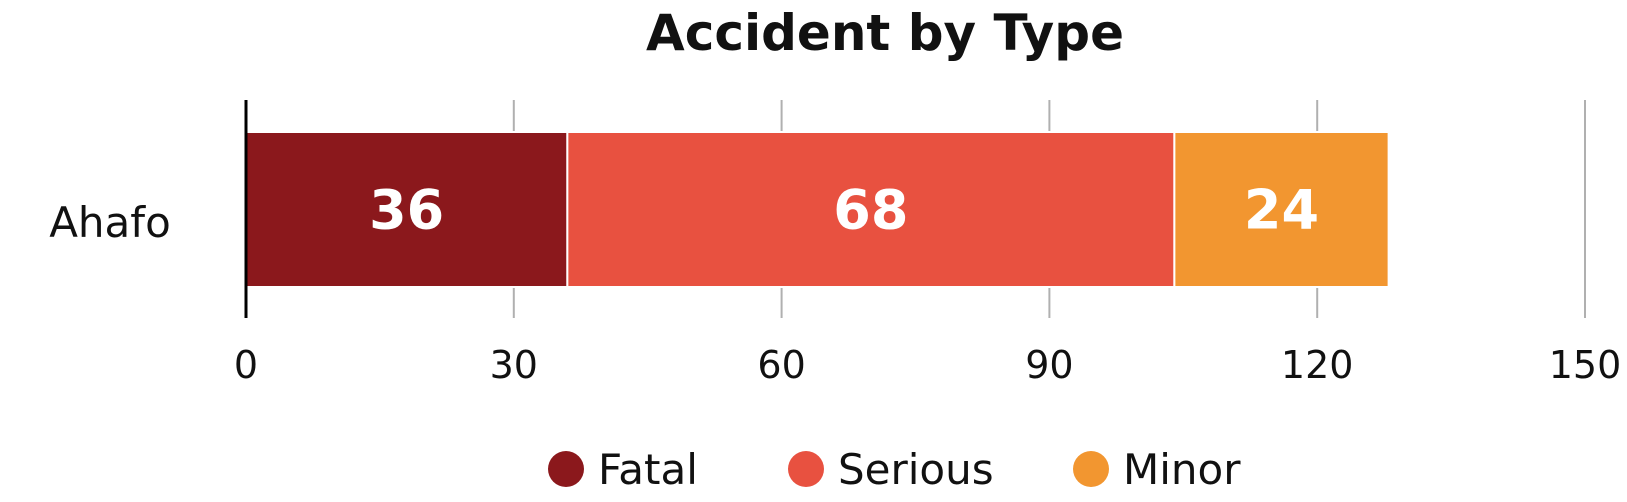 The image size is (1627, 502). I want to click on legend-marker-fatal, so click(566, 469).